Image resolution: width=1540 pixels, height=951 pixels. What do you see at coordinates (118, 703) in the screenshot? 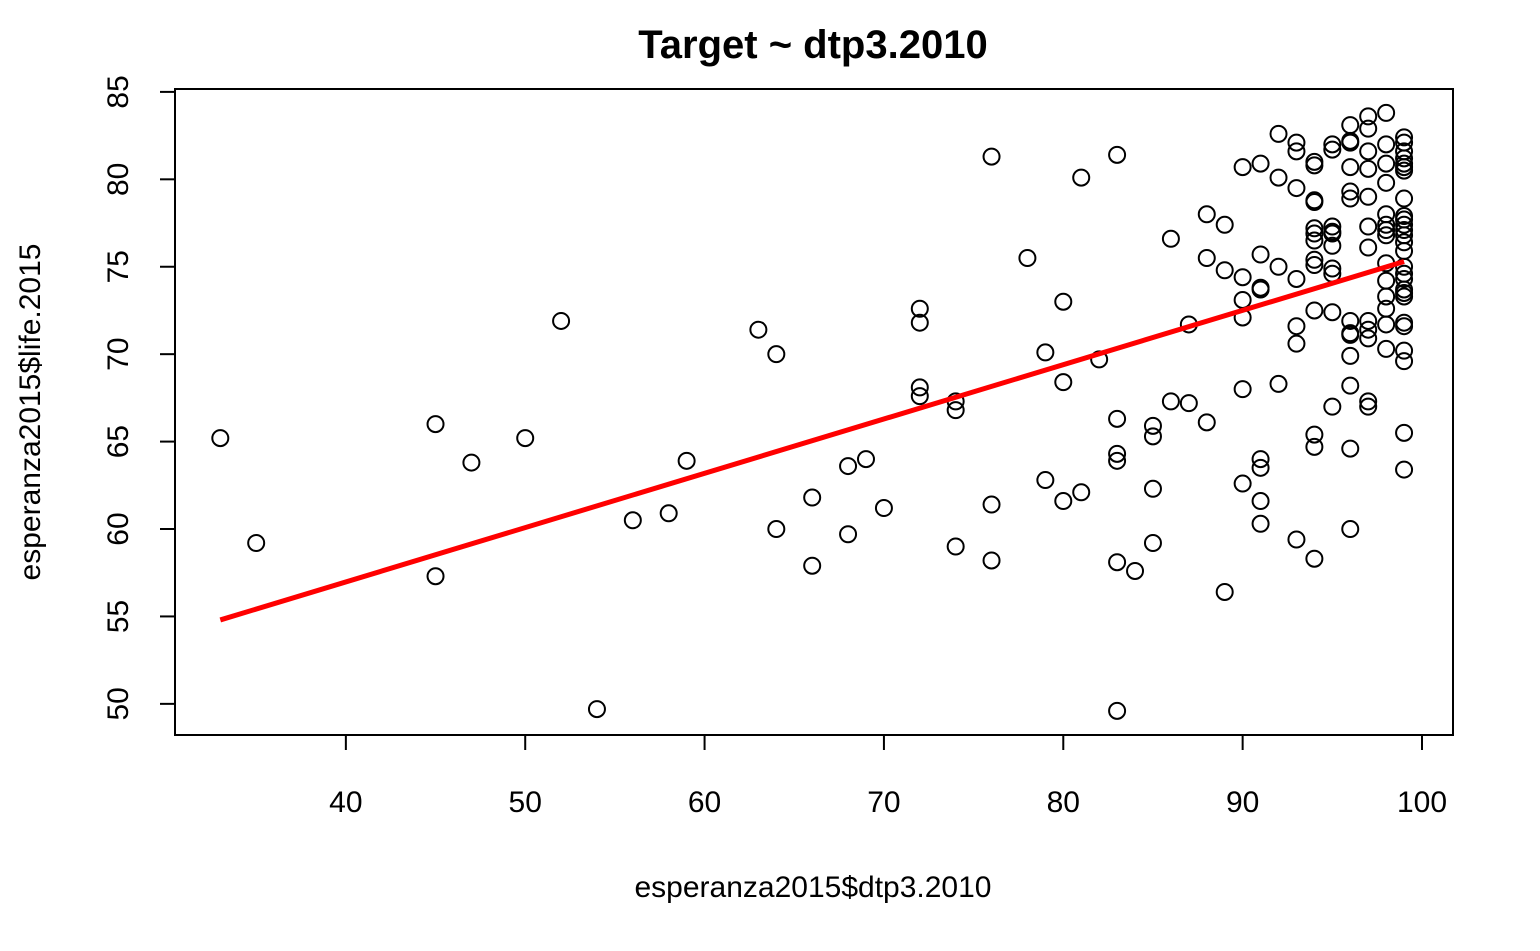
I see `y-tick-label: 50` at bounding box center [118, 703].